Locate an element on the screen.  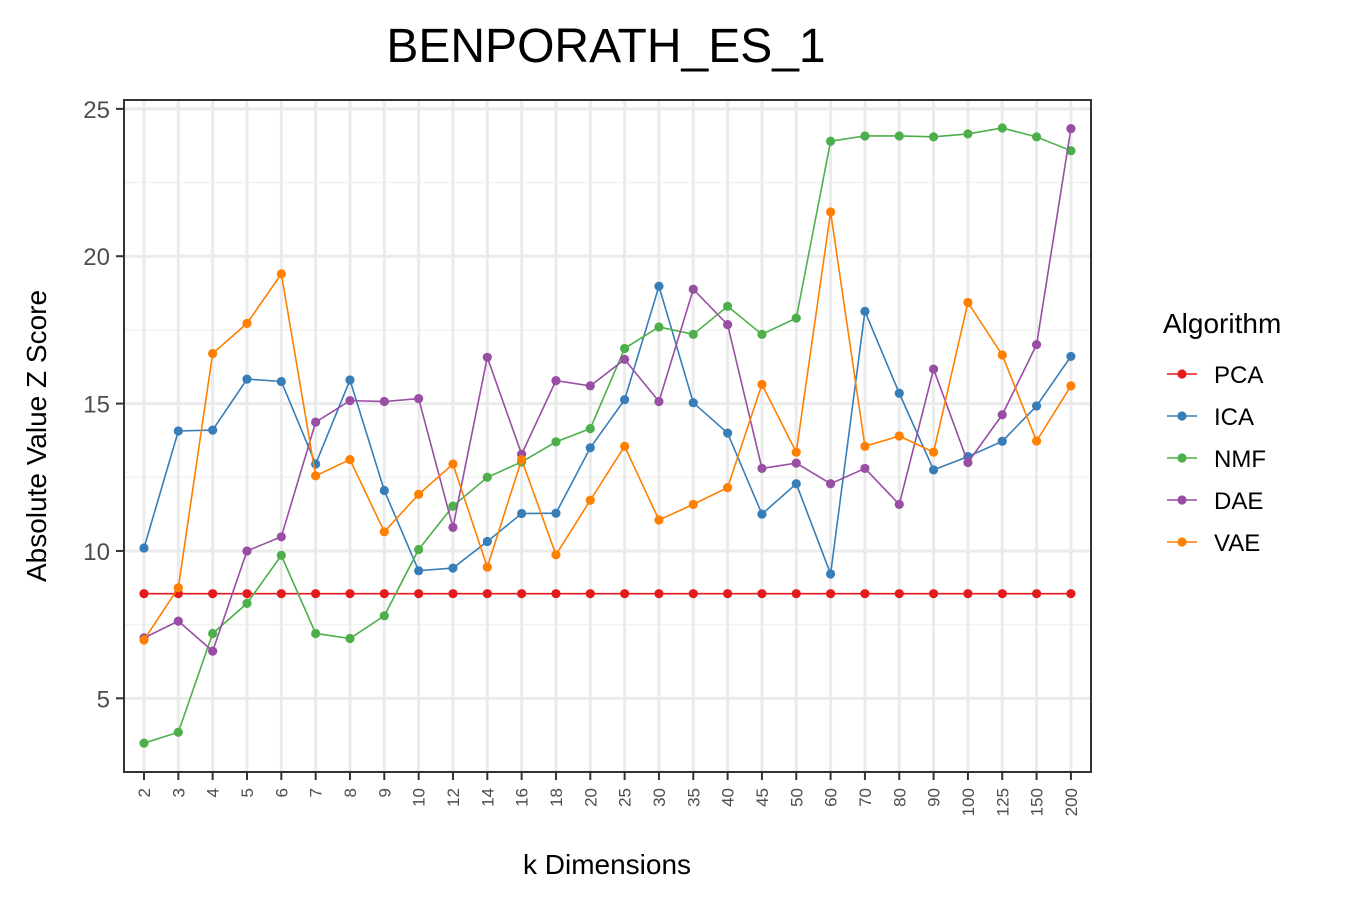
legend-item-nmf: NMF is located at coordinates (1216, 459).